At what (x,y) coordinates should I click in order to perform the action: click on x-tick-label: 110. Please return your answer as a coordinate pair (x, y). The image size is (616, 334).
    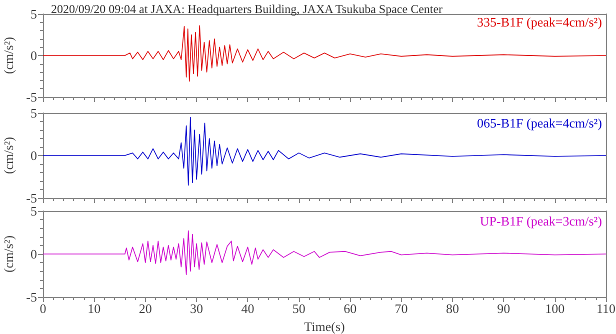
    Looking at the image, I should click on (606, 308).